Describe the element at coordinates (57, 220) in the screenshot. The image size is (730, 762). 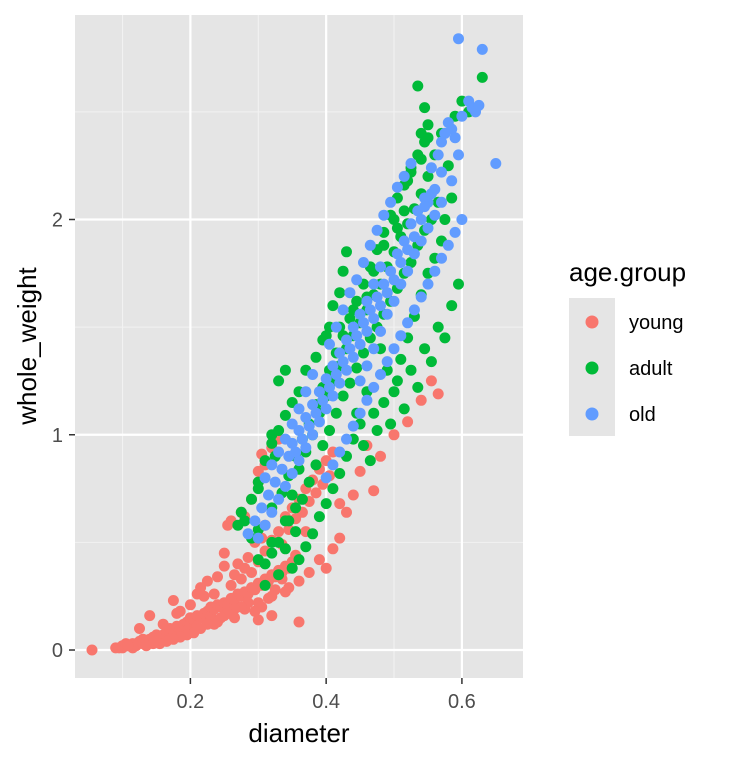
I see `y-tick-label: 2` at that location.